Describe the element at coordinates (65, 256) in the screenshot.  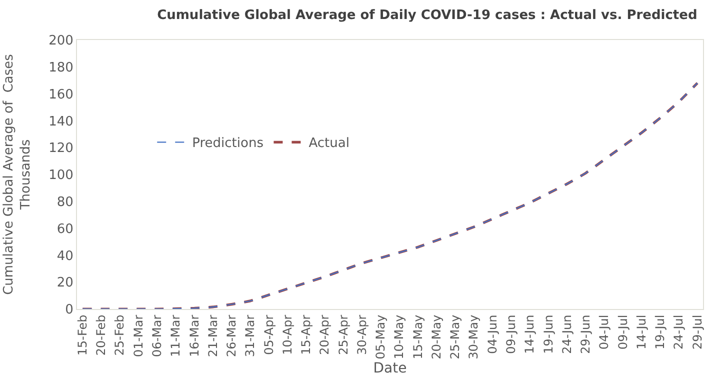
I see `y-tick-label: 40` at that location.